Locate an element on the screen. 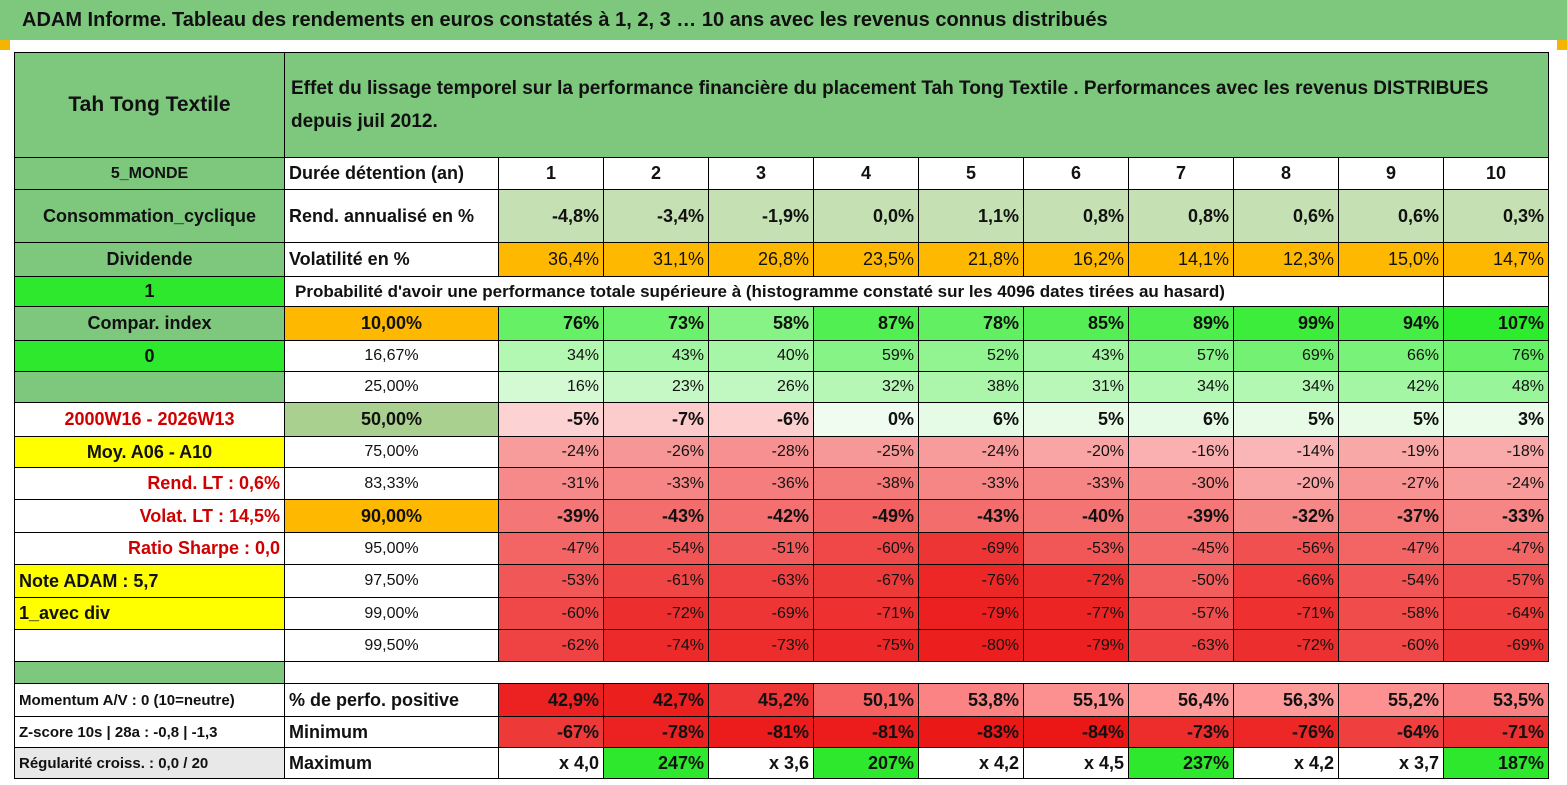 The image size is (1567, 785). quantile-label: 90,00% is located at coordinates (391, 516).